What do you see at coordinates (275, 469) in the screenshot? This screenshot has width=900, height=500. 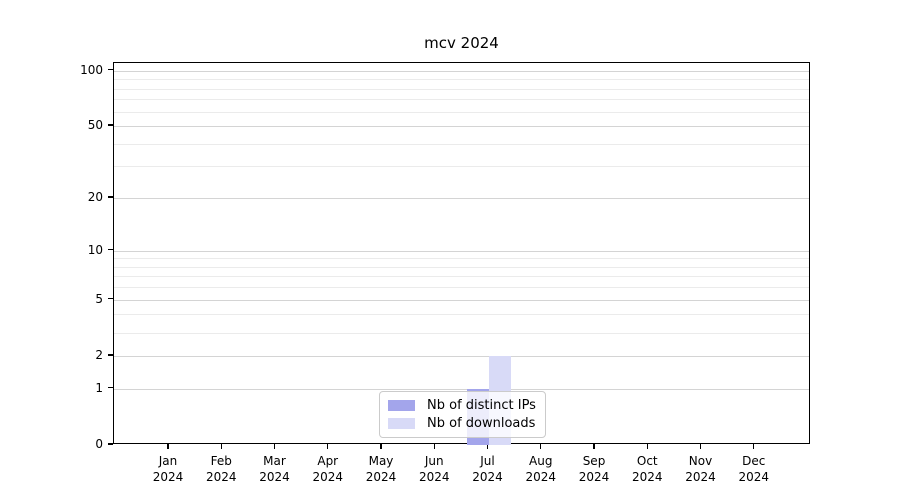 I see `x-tick-label: Mar 2024` at bounding box center [275, 469].